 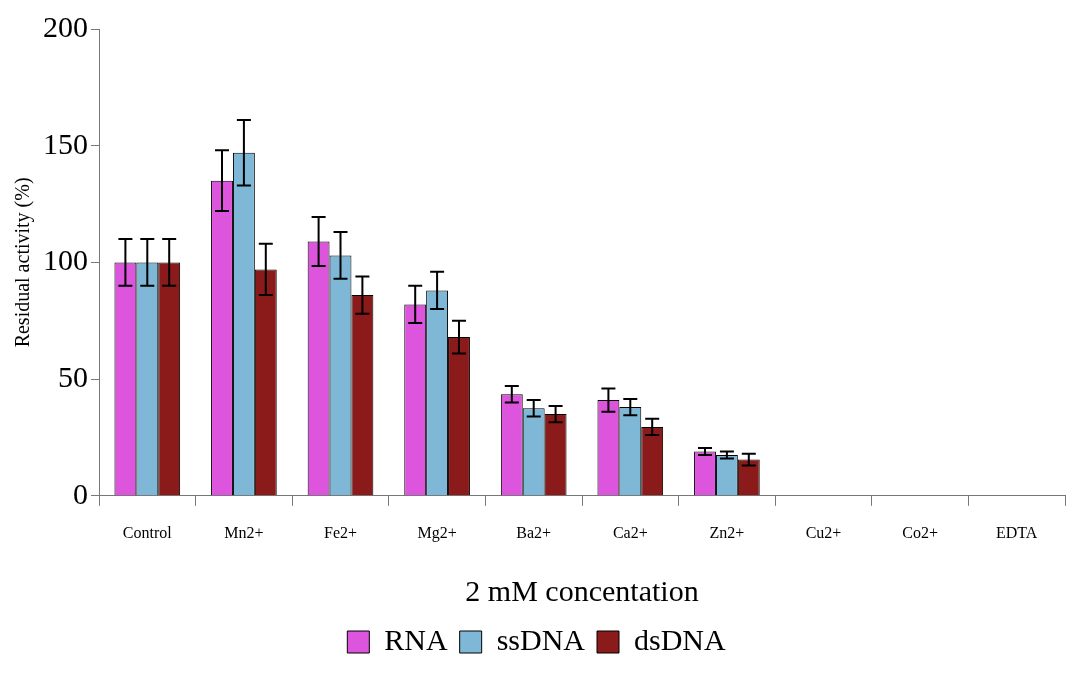 What do you see at coordinates (582, 590) in the screenshot?
I see `x-axis-title: 2 mM concentation` at bounding box center [582, 590].